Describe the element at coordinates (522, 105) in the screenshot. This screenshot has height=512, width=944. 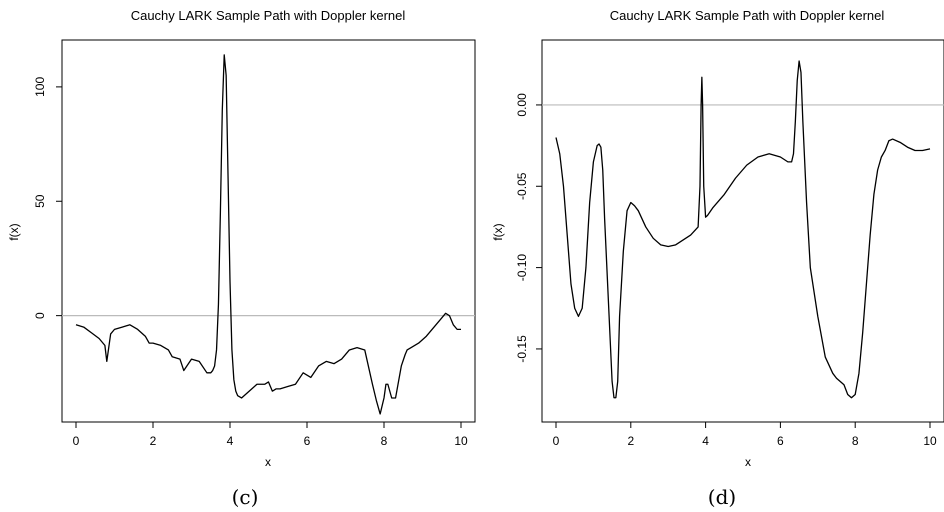
I see `y-tick-label: 0.00` at that location.